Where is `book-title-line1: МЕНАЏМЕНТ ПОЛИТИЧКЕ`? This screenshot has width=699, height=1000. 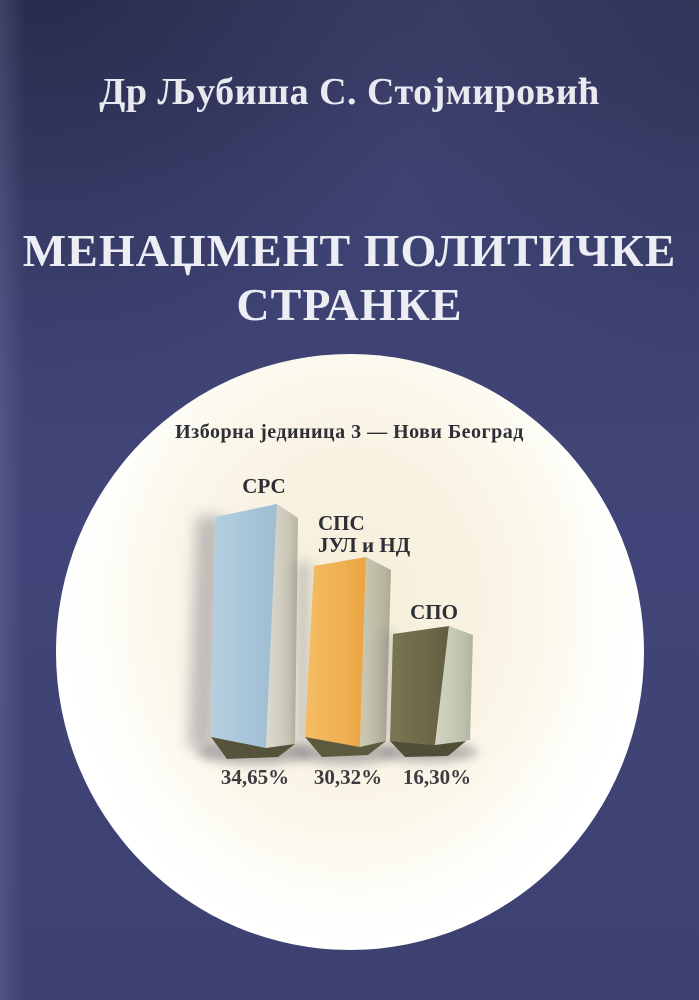
book-title-line1: МЕНАЏМЕНТ ПОЛИТИЧКЕ is located at coordinates (349, 250).